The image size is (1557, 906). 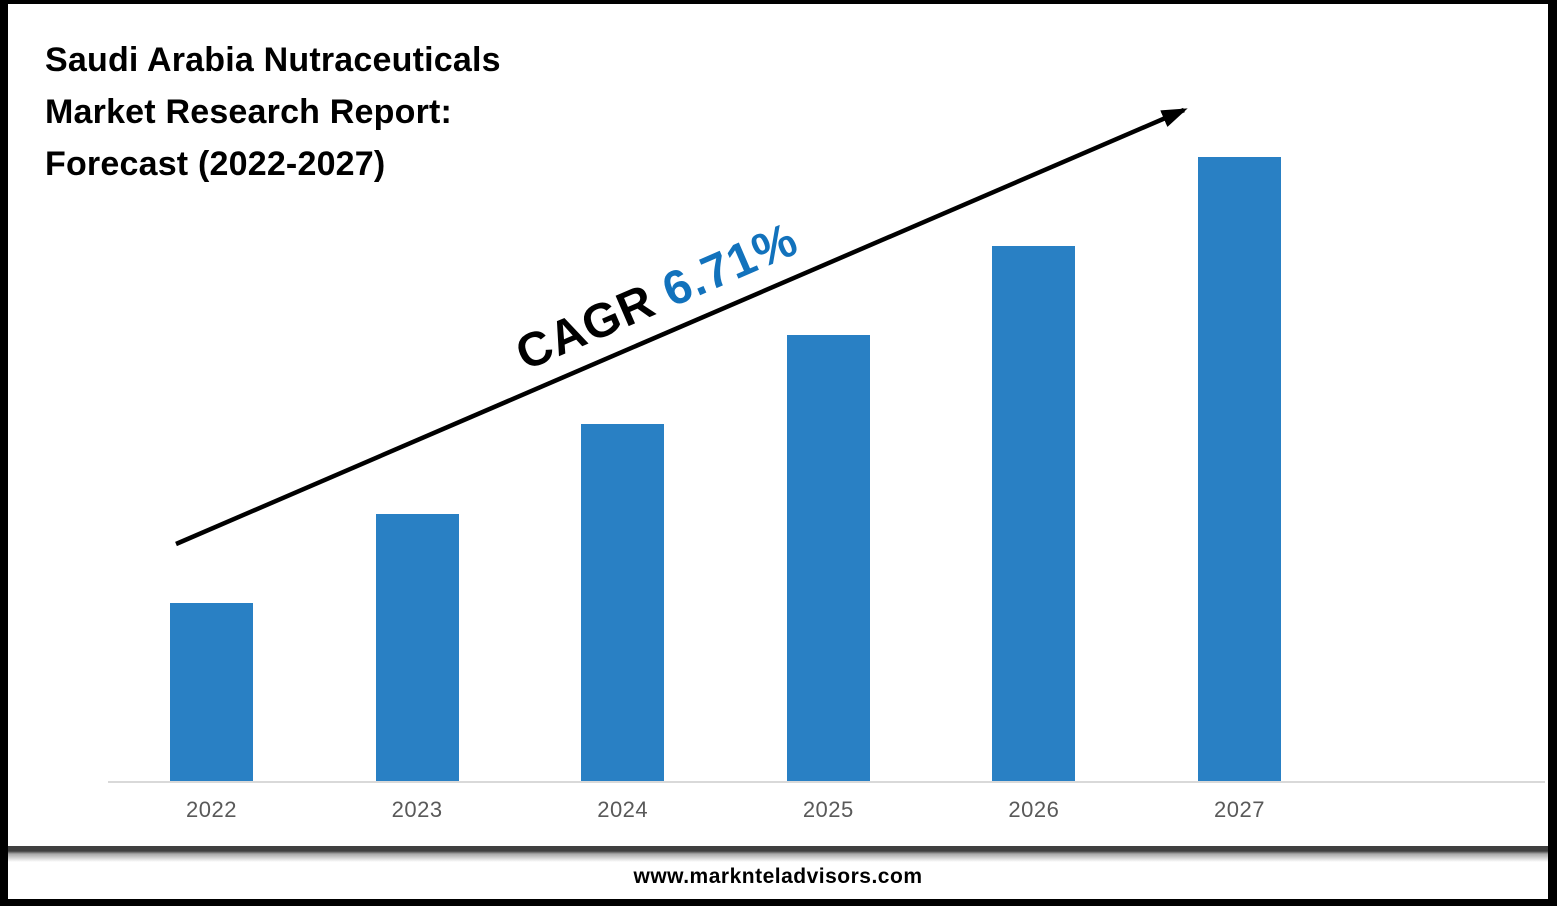 I want to click on bar-2024, so click(x=623, y=602).